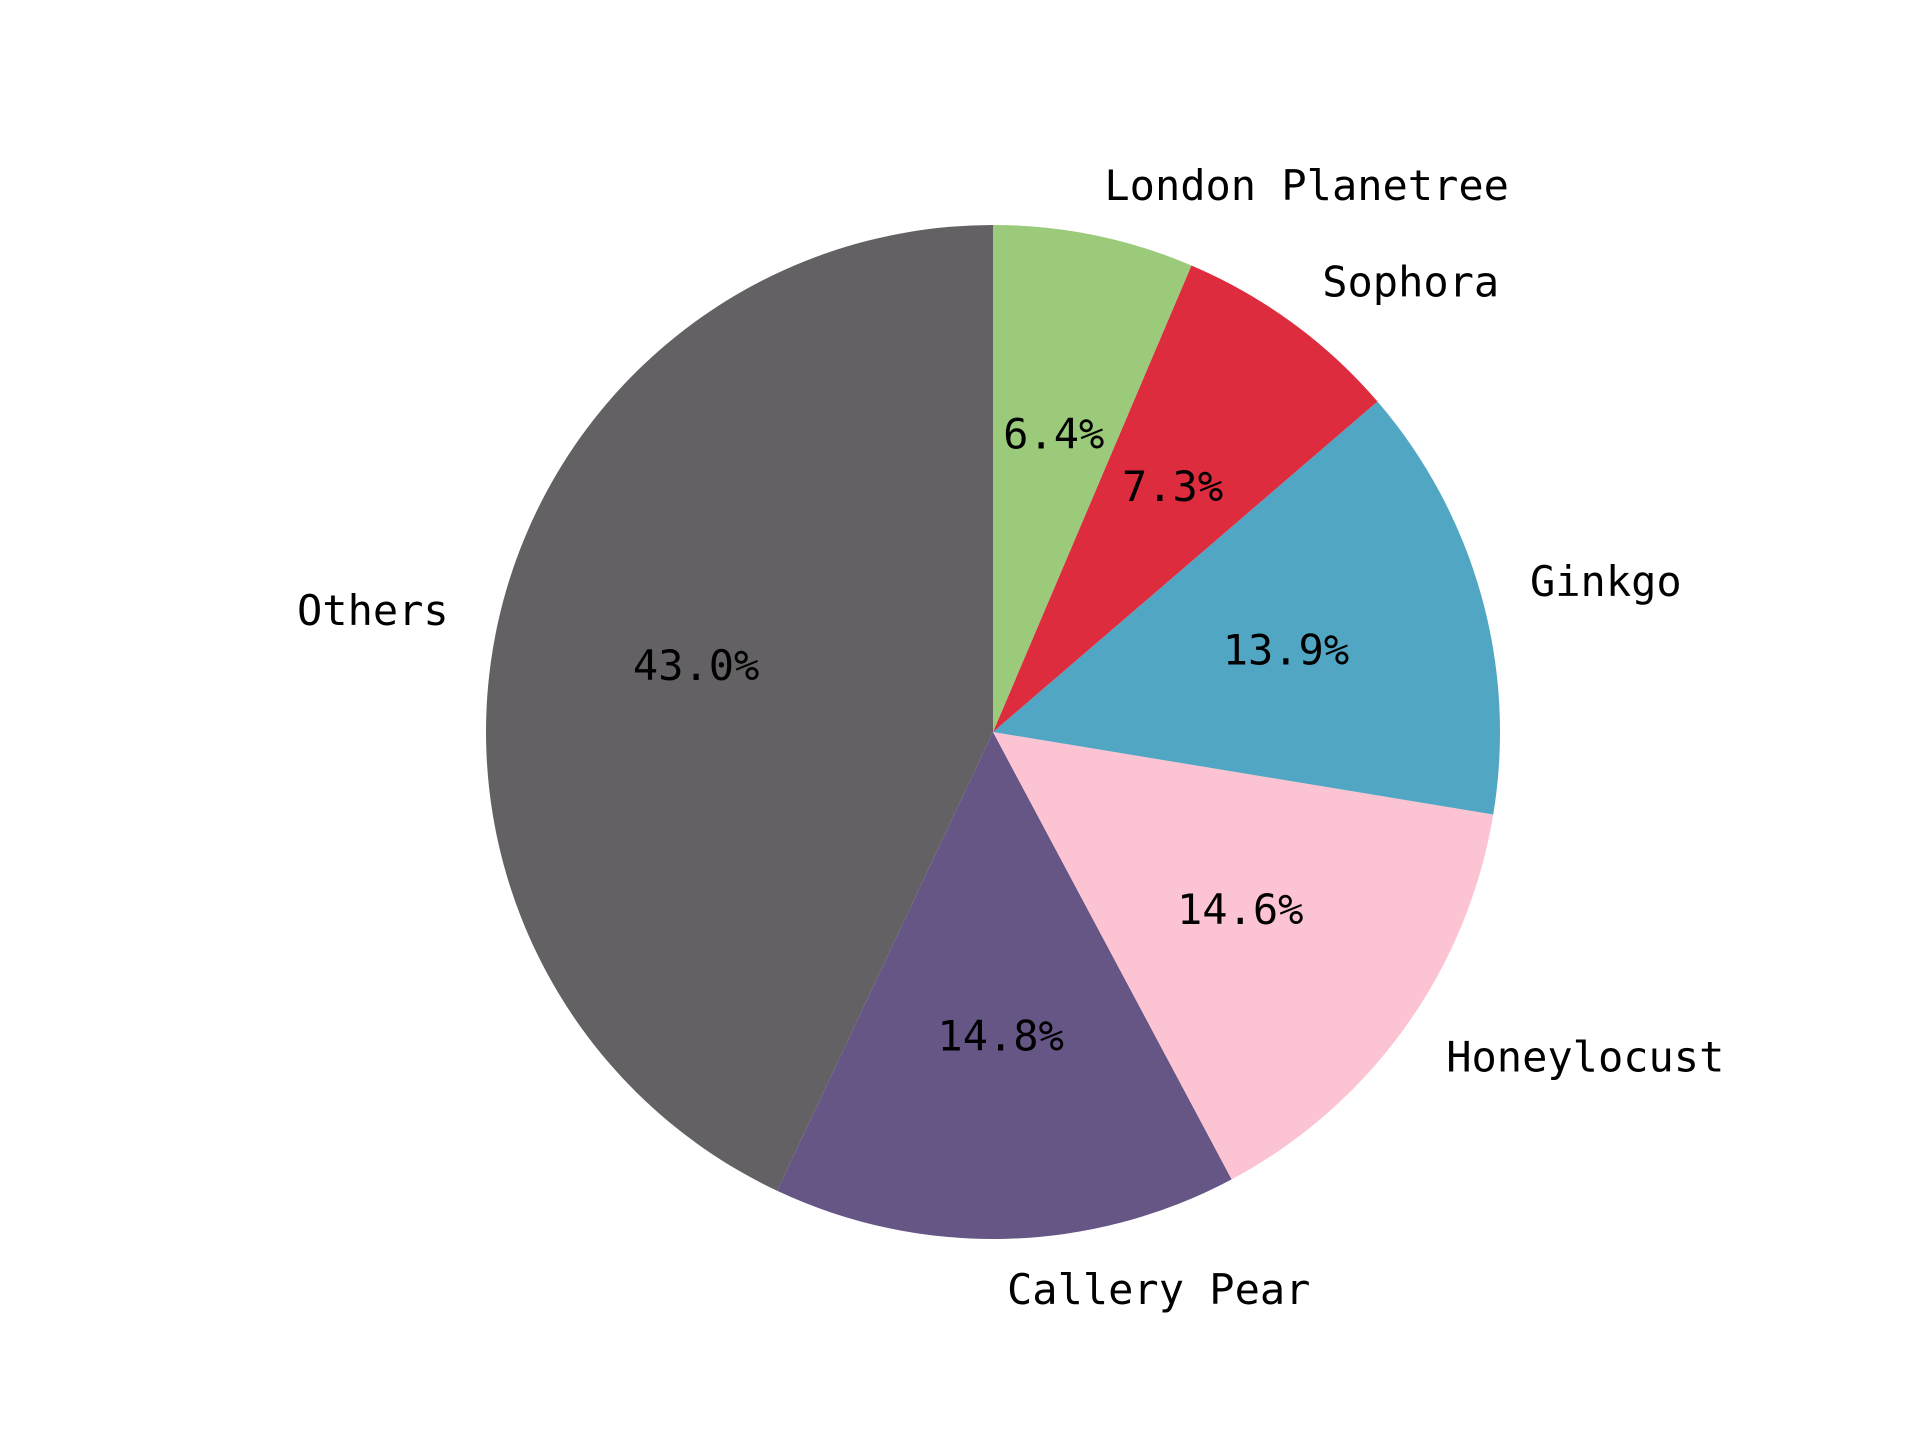 This screenshot has height=1440, width=1920. What do you see at coordinates (1172, 486) in the screenshot?
I see `slice-pct-sophora: 7.3%` at bounding box center [1172, 486].